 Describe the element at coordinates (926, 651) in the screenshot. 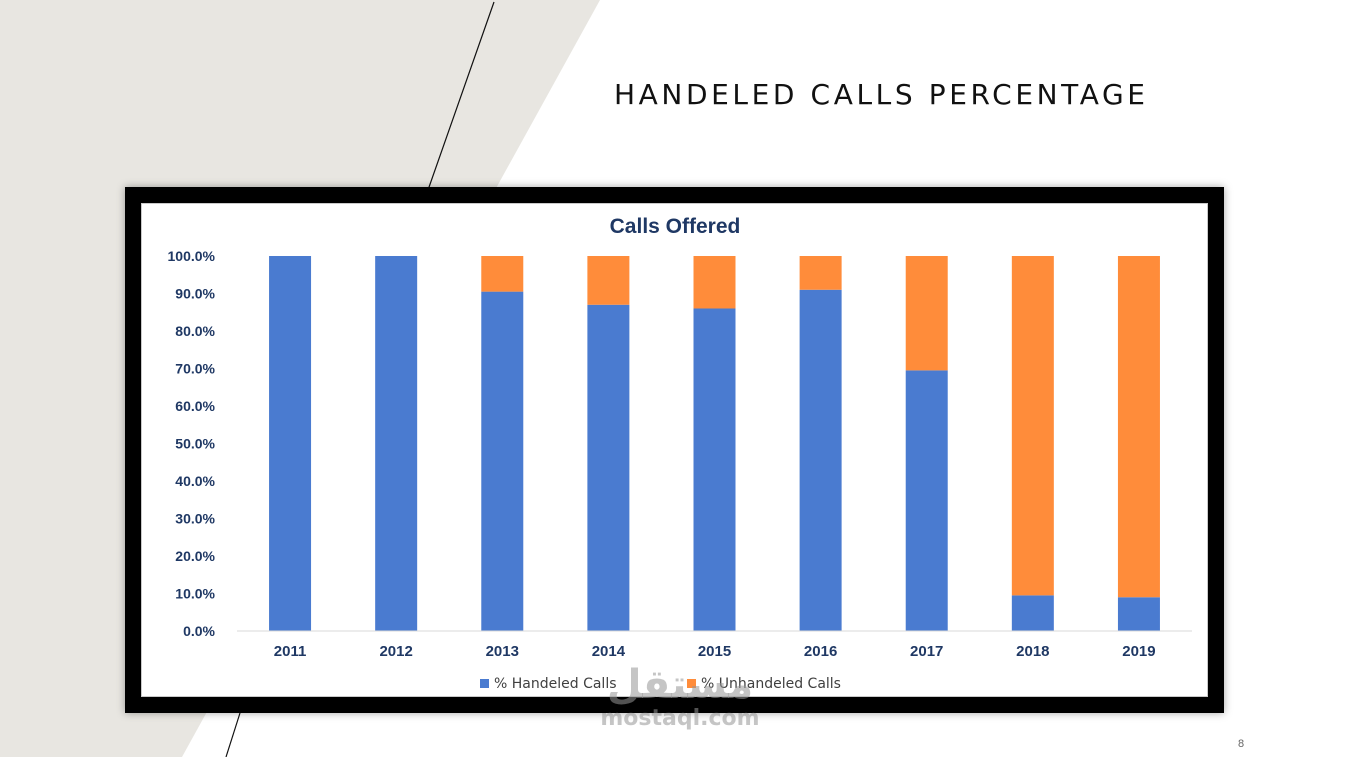

I see `x-tick-label: 2017` at that location.